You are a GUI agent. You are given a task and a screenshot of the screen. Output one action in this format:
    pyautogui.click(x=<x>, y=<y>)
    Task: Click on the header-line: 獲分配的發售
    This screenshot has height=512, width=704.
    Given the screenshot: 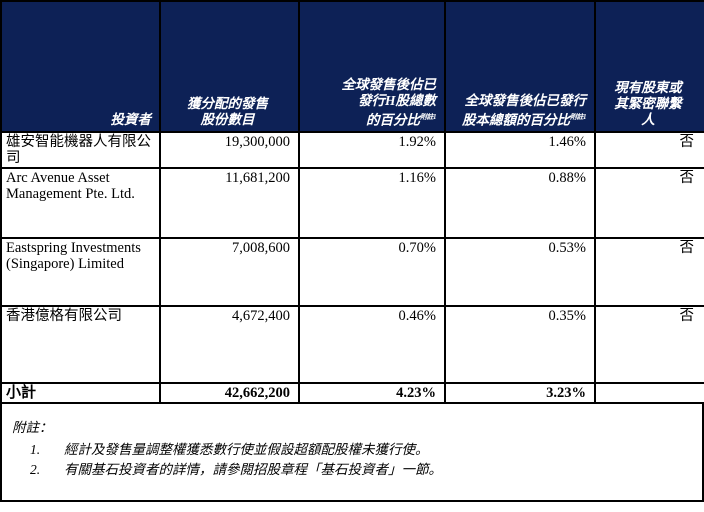 What is the action you would take?
    pyautogui.click(x=227, y=103)
    